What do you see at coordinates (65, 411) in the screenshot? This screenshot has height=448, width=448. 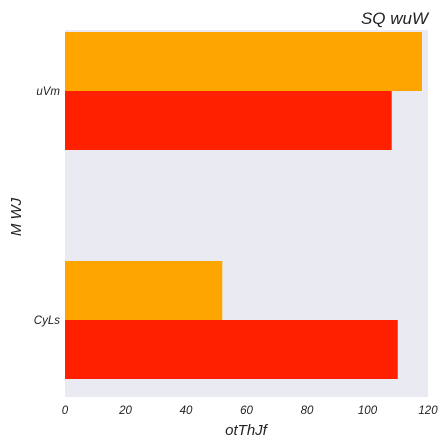 I see `x-tick-label: 0` at bounding box center [65, 411].